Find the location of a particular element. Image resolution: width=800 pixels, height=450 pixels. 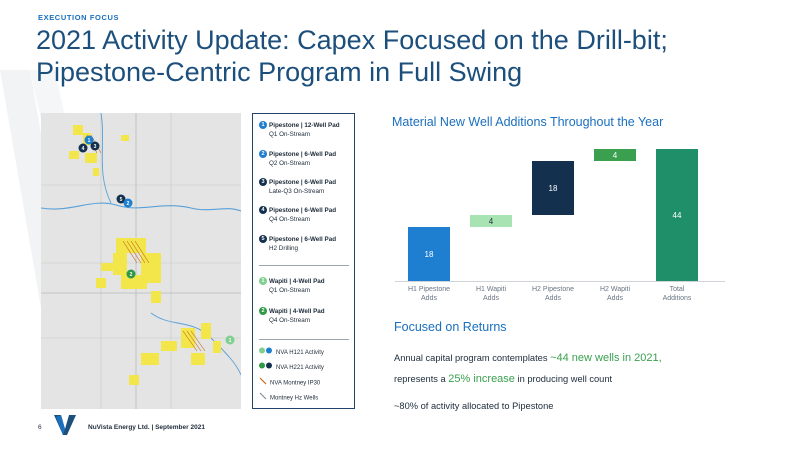

legend-pad-item: 1 Pipestone | 12-Well Pad Q1 On-Stream is located at coordinates (306, 130).